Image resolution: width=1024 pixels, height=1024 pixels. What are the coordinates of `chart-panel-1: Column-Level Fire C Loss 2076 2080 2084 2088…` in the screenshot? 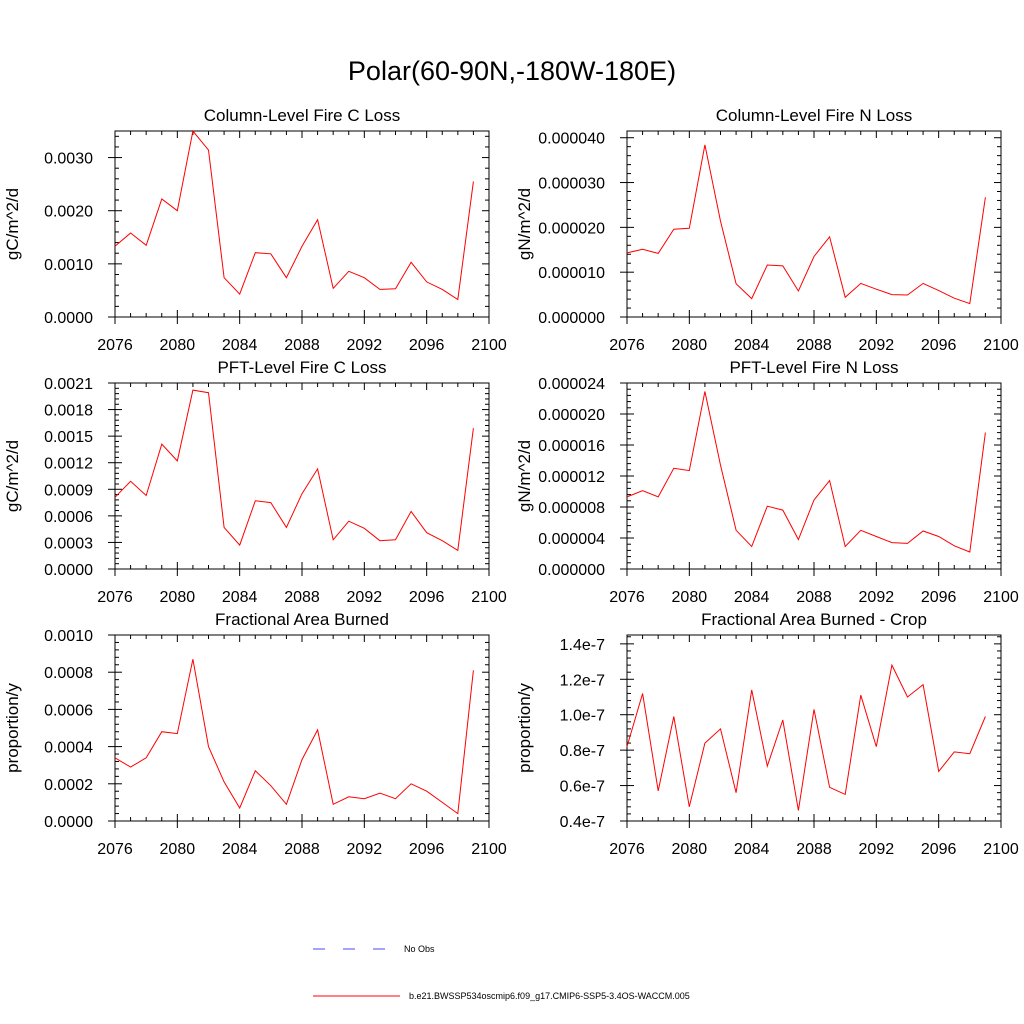 It's located at (255, 230).